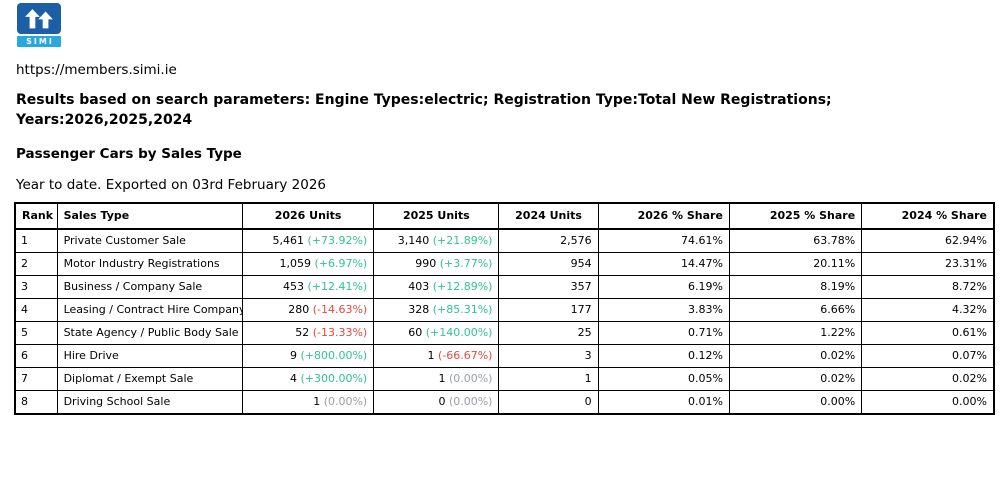 The width and height of the screenshot is (1008, 494). Describe the element at coordinates (436, 379) in the screenshot. I see `cell-2025-units: 1 (0.00%)` at that location.